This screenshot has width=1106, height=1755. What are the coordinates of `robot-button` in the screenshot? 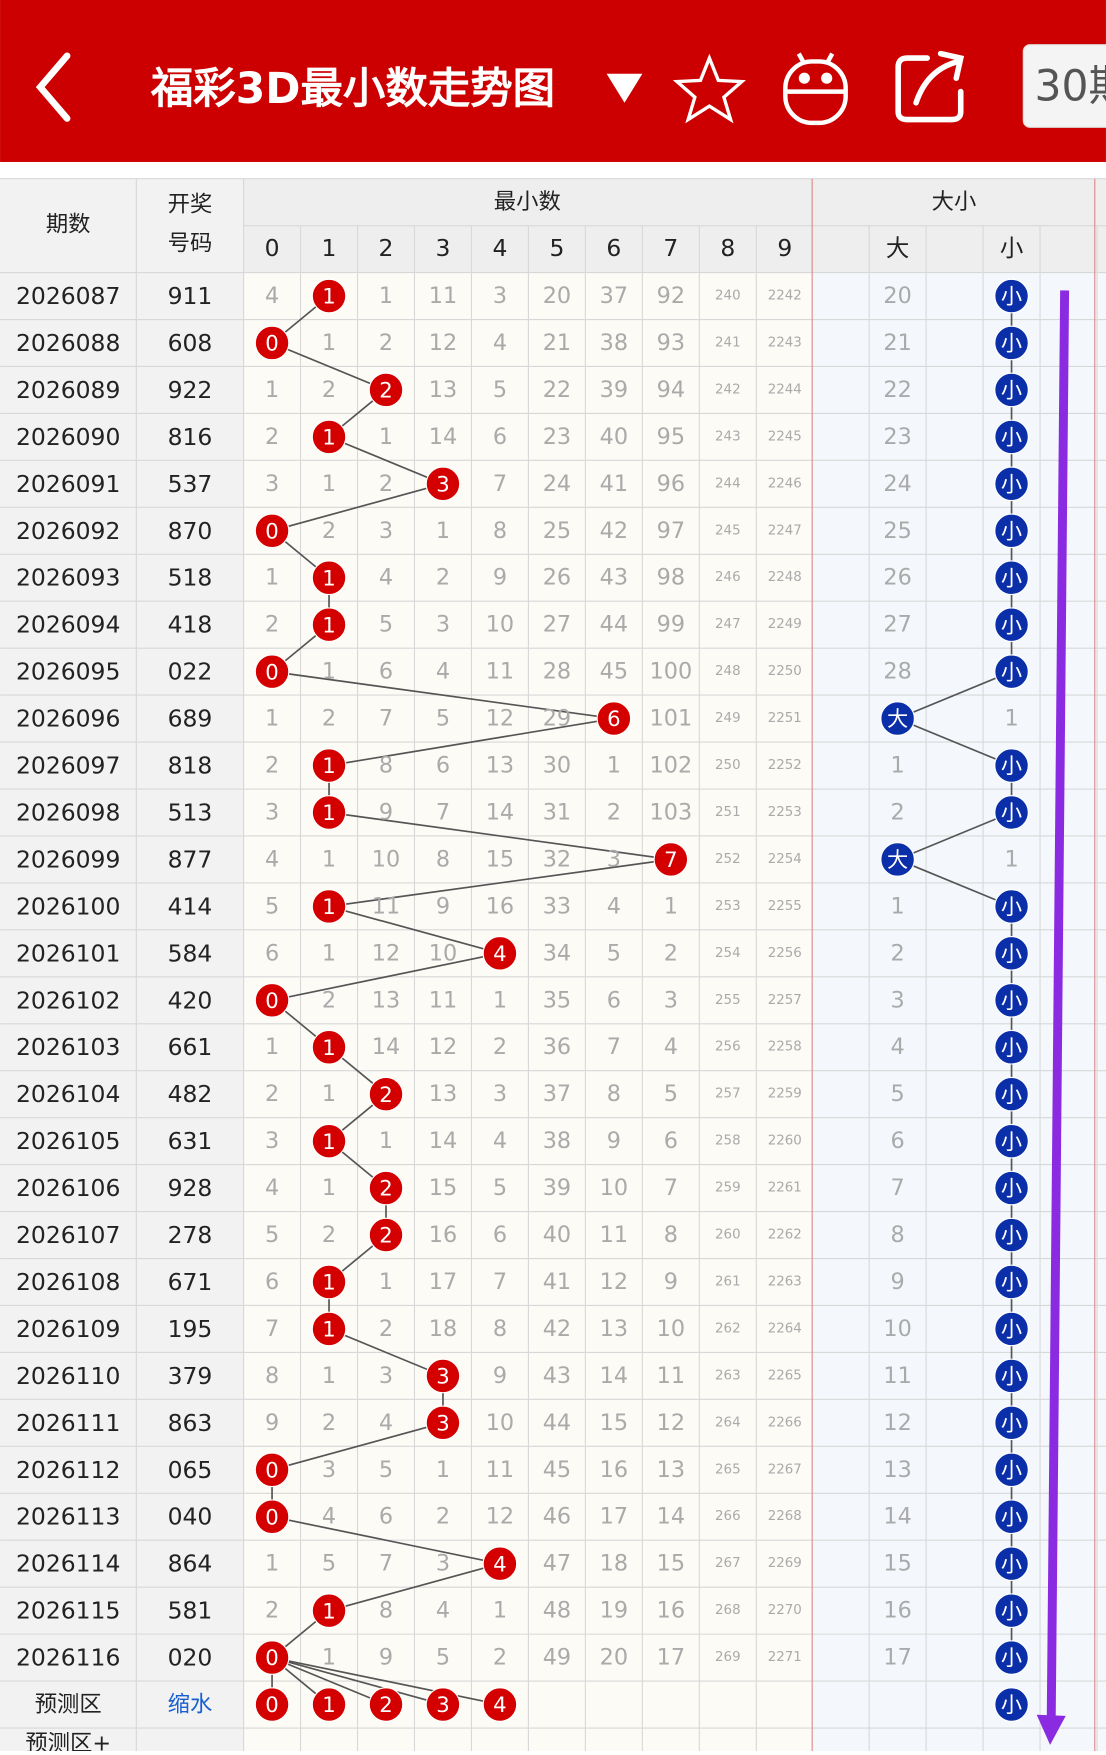 It's located at (815, 89).